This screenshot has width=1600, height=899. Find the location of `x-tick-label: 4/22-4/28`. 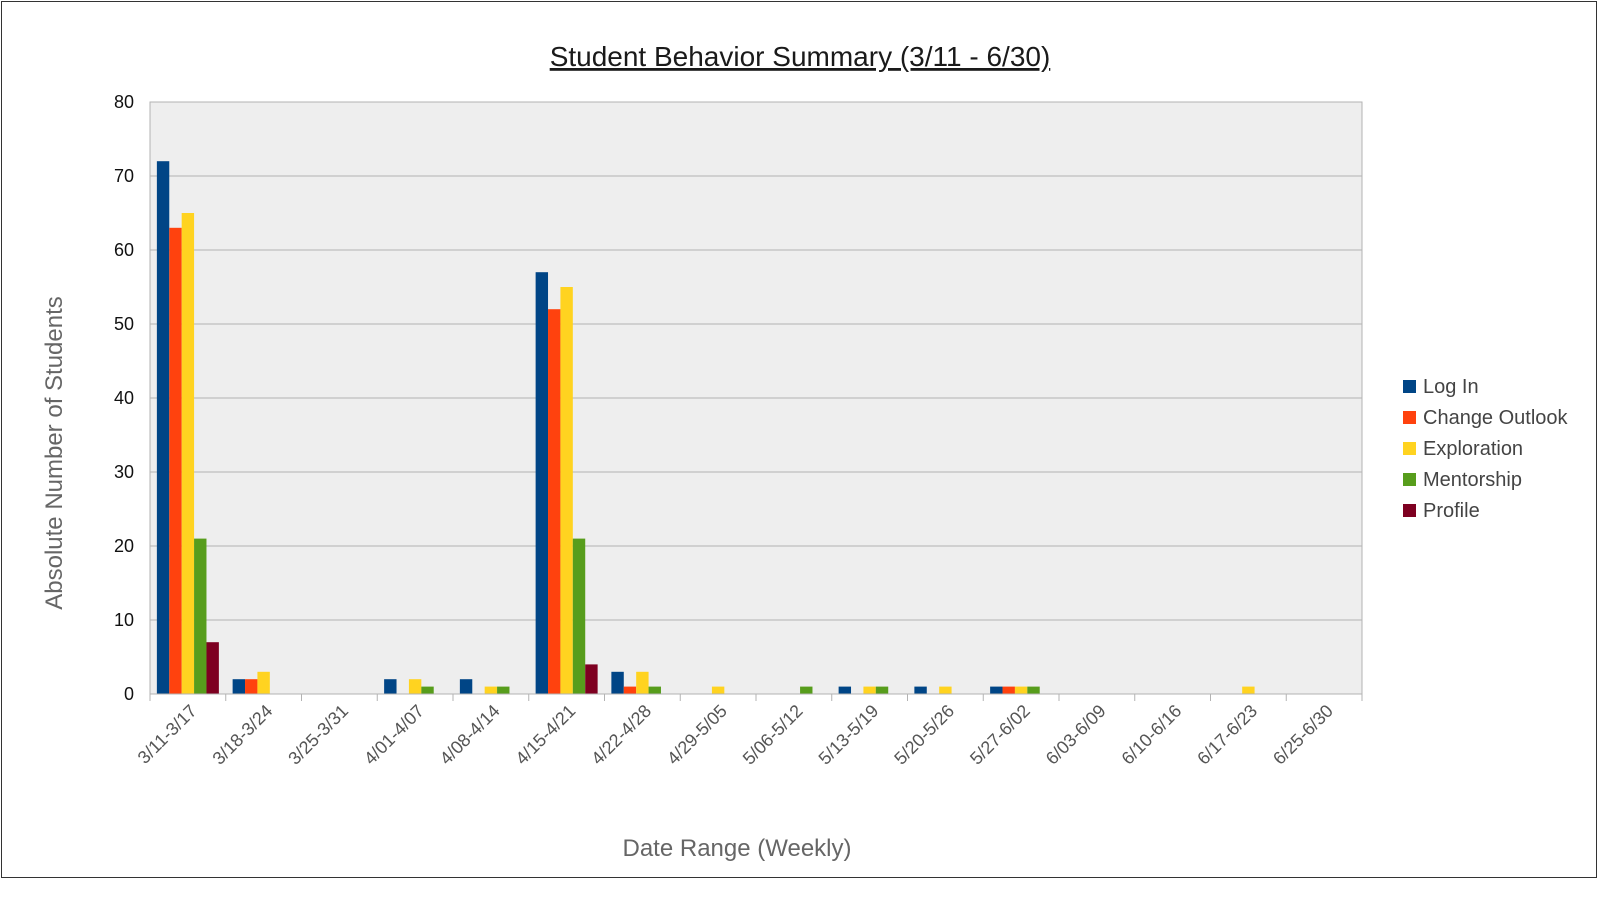

x-tick-label: 4/22-4/28 is located at coordinates (621, 735).